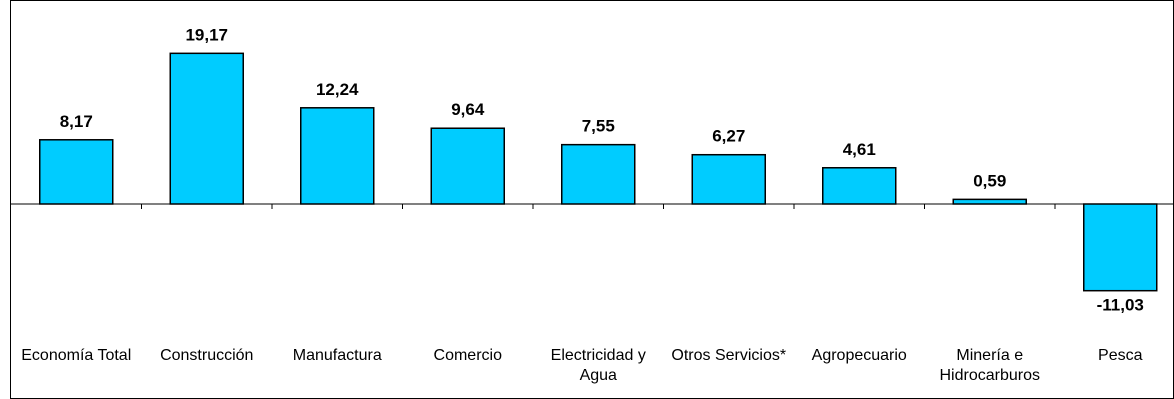 Image resolution: width=1174 pixels, height=399 pixels. What do you see at coordinates (206, 355) in the screenshot?
I see `category-label: Construcción` at bounding box center [206, 355].